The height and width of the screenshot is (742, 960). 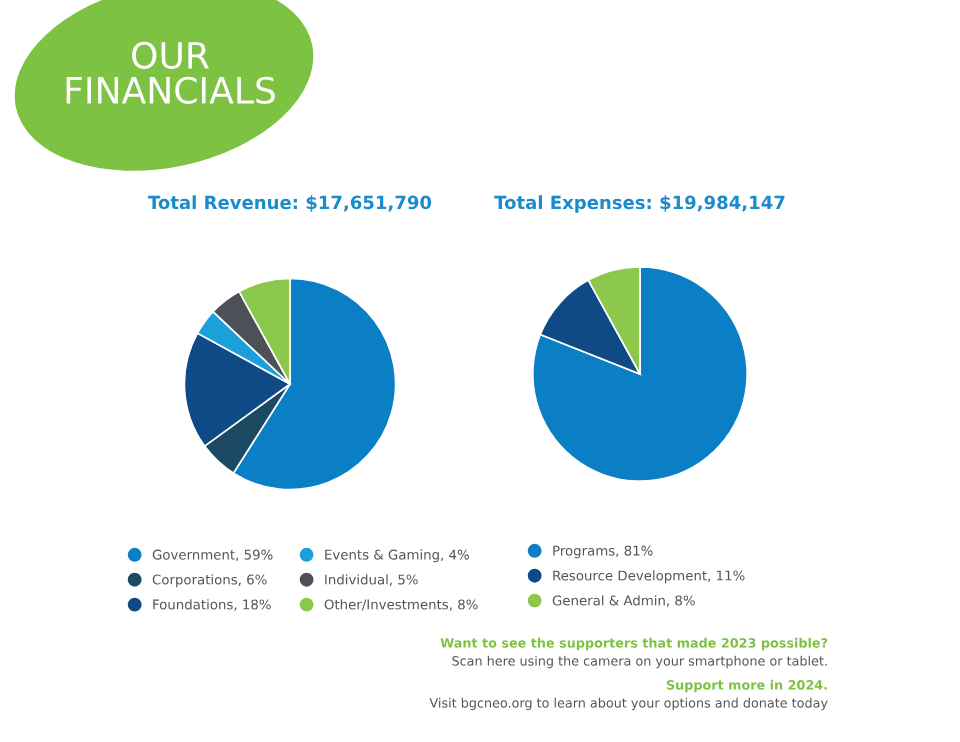 I want to click on pie-slice, so click(x=640, y=374).